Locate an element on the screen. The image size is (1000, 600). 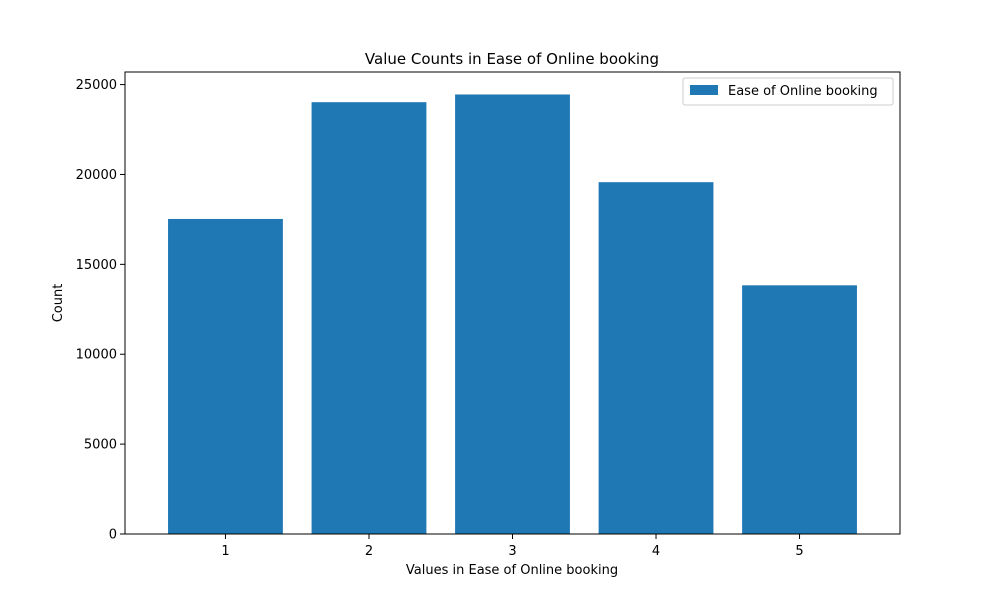
chart-title: Value Counts in Ease of Online booking is located at coordinates (512, 59).